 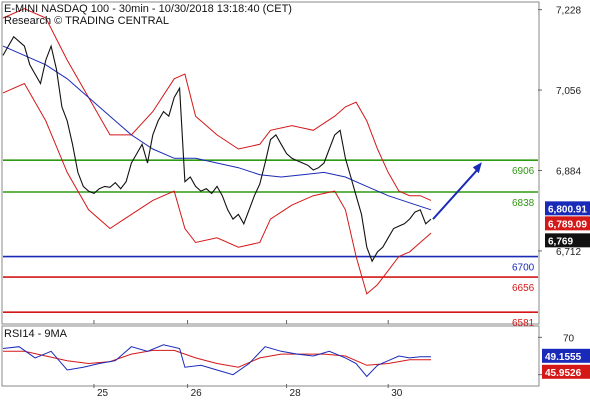 What do you see at coordinates (568, 91) in the screenshot?
I see `y-tick-label-7056: 7,056` at bounding box center [568, 91].